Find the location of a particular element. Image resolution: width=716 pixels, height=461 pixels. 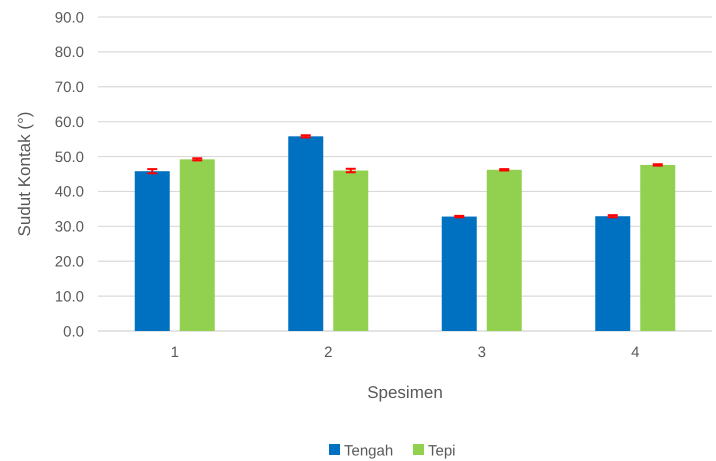

y-tick-label: 70.0 is located at coordinates (69, 87).